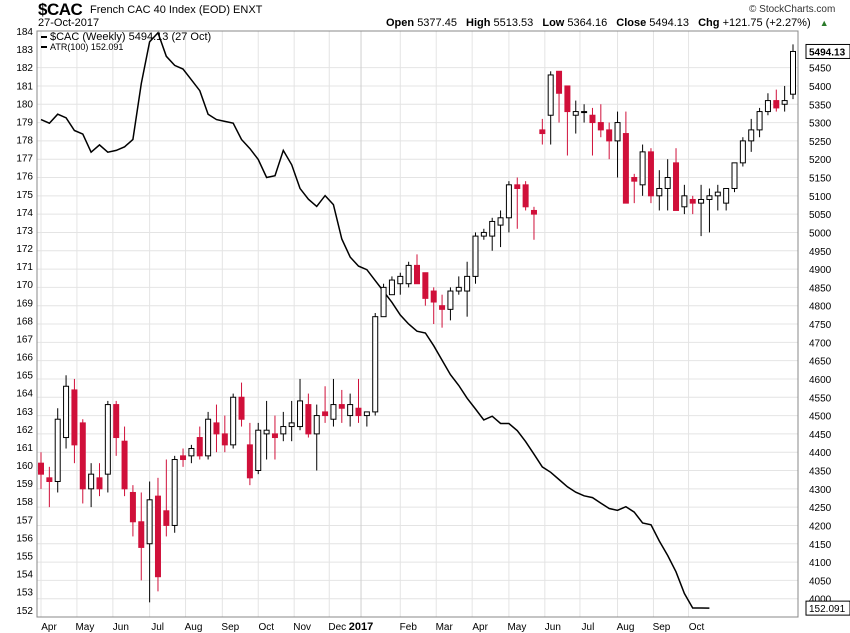 Image resolution: width=850 pixels, height=633 pixels. What do you see at coordinates (445, 627) in the screenshot?
I see `time-tick-label: Mar` at bounding box center [445, 627].